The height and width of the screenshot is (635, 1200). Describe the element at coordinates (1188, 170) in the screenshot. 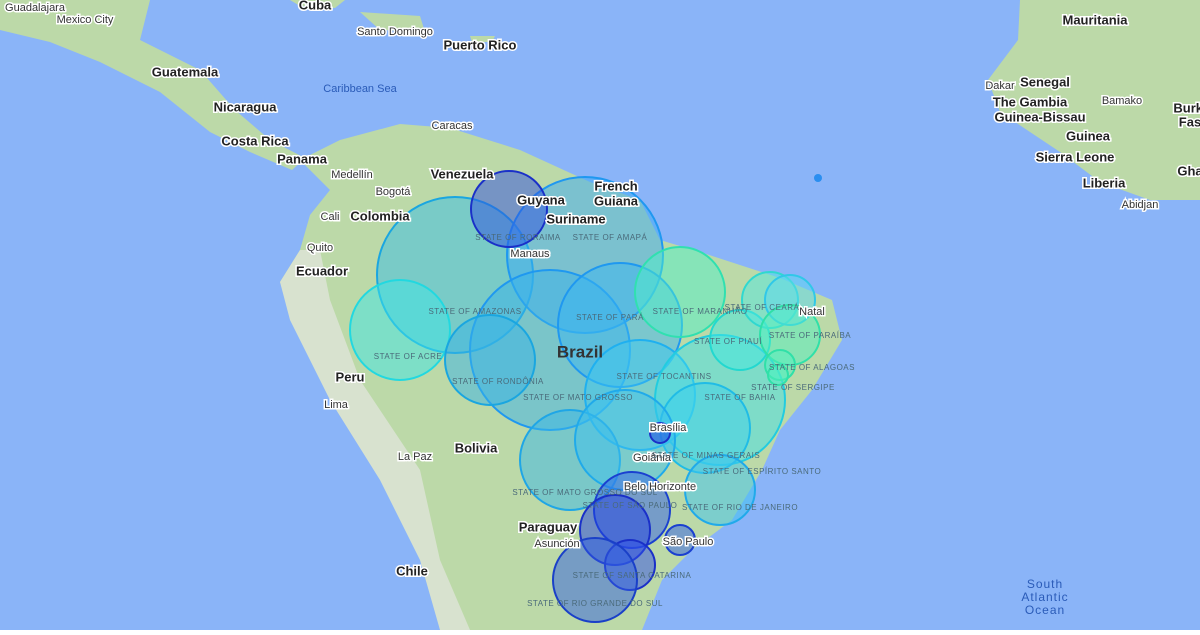

I see `place-label: Gha` at that location.